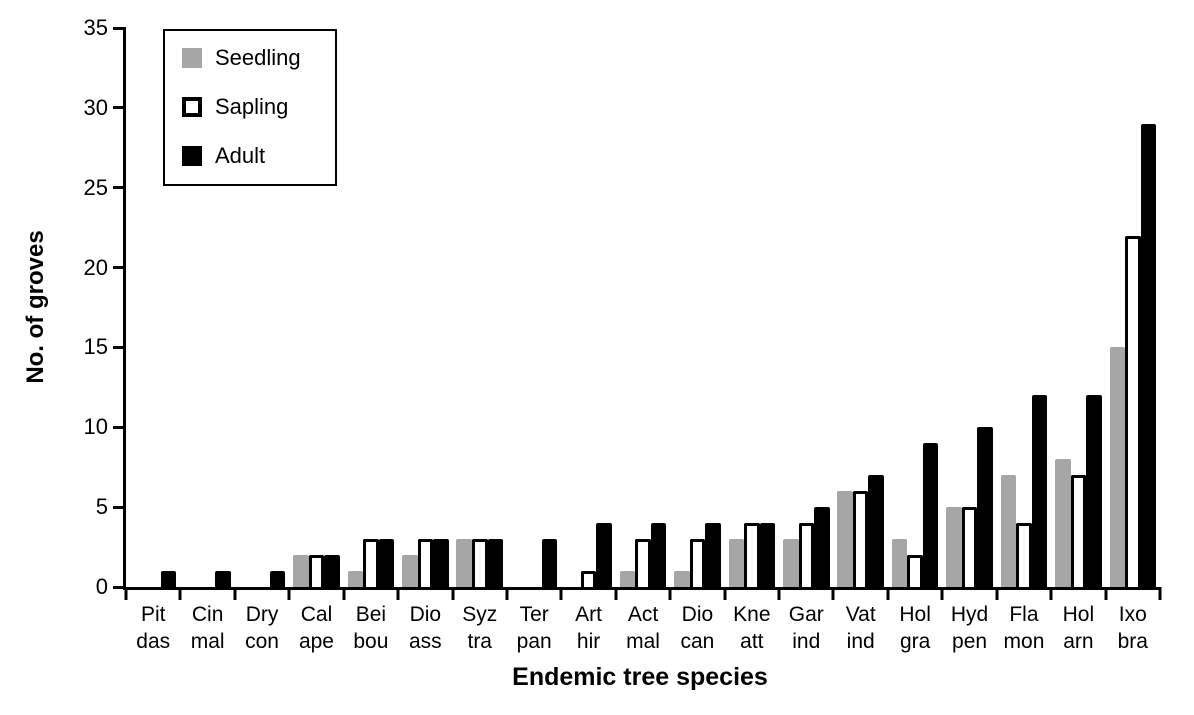  I want to click on x-tick-label: Pit das, so click(153, 628).